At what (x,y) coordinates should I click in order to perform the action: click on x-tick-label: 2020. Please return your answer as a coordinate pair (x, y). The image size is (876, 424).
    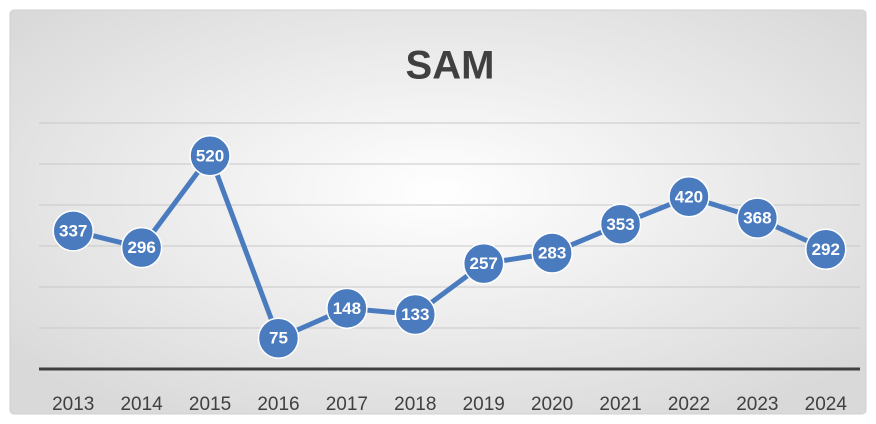
    Looking at the image, I should click on (552, 404).